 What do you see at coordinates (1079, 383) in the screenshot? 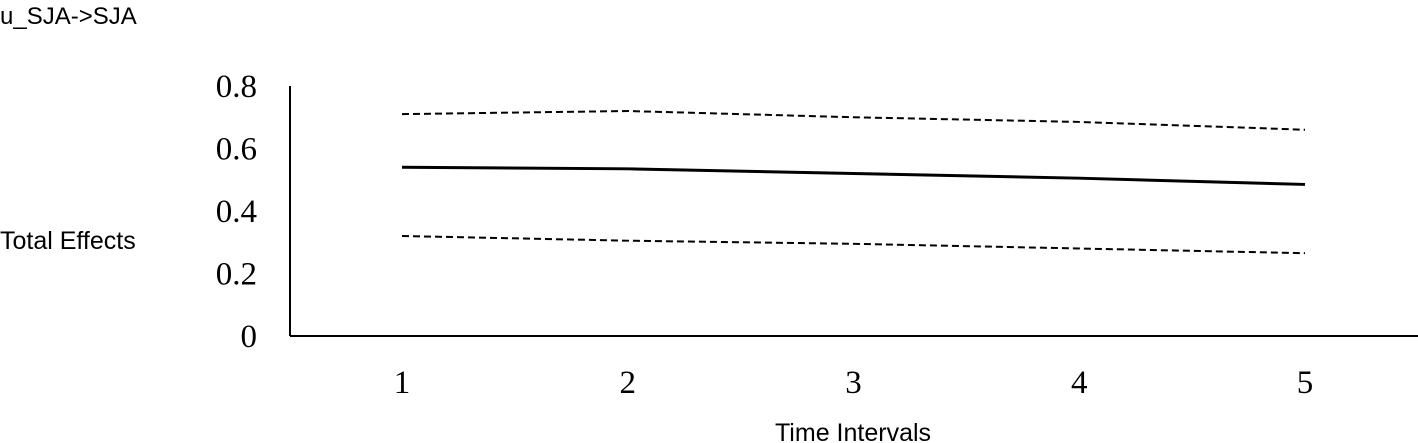
I see `x-tick-label: 4` at bounding box center [1079, 383].